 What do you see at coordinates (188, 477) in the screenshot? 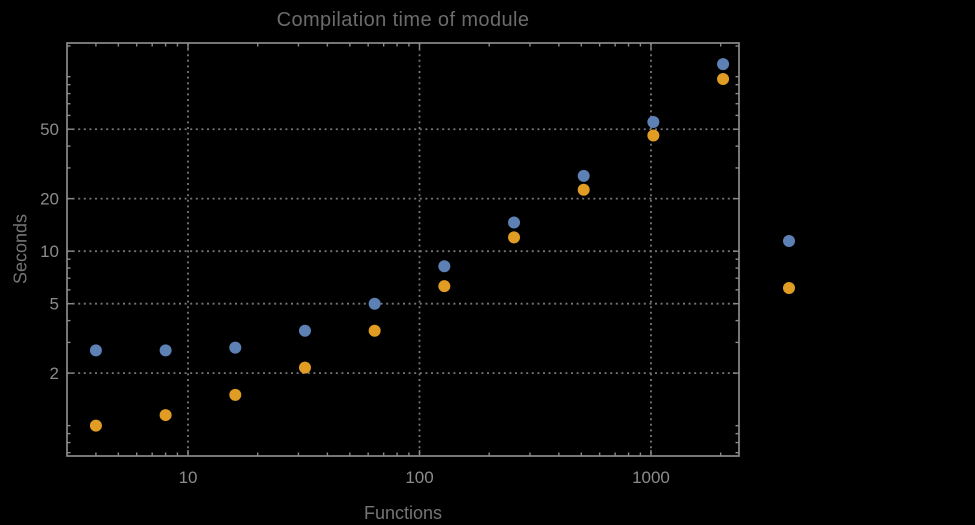
I see `x-tick-label: 10` at bounding box center [188, 477].